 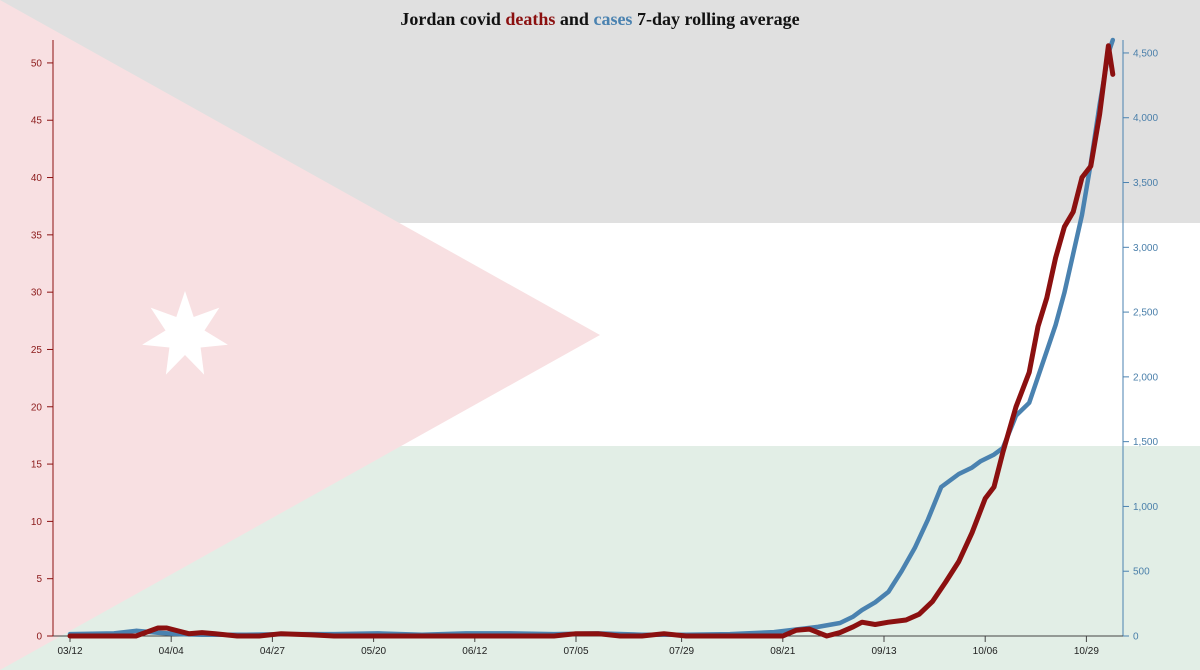 What do you see at coordinates (39, 637) in the screenshot?
I see `left-tick-label: 0` at bounding box center [39, 637].